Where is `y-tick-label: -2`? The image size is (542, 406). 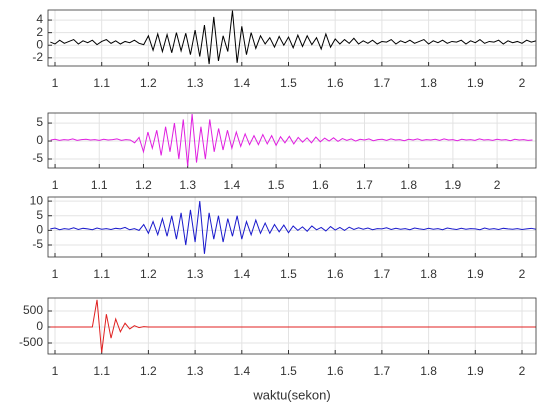 y-tick-label: -2 is located at coordinates (37, 57).